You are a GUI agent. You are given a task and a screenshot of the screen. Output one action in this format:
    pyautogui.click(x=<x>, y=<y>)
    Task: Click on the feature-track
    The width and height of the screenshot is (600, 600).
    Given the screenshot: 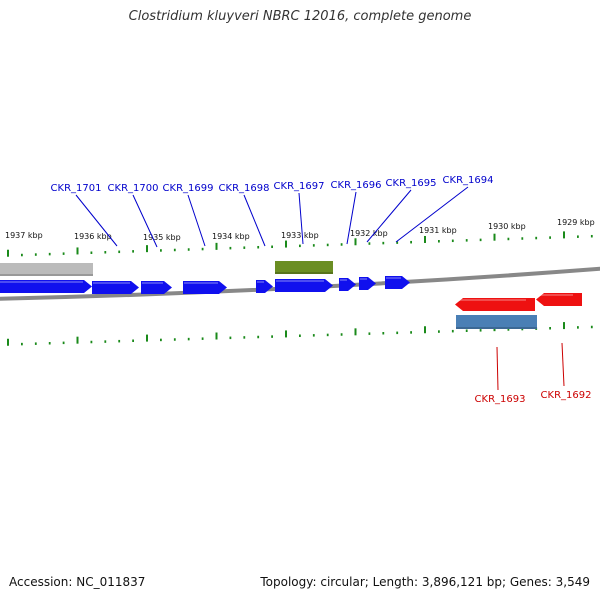 What is the action you would take?
    pyautogui.click(x=291, y=295)
    